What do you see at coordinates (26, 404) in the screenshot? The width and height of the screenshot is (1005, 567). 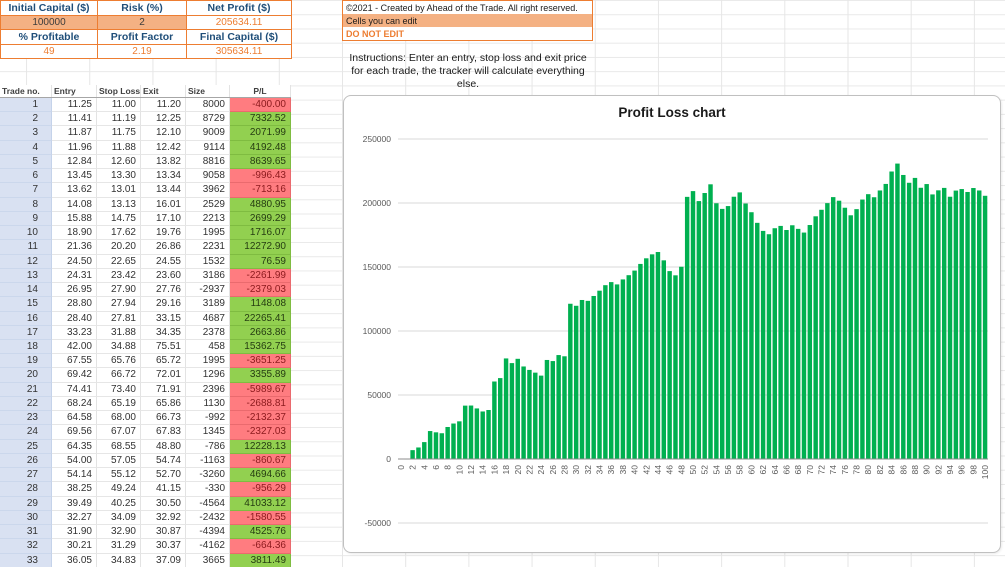 I see `cell-trade-no: 22` at bounding box center [26, 404].